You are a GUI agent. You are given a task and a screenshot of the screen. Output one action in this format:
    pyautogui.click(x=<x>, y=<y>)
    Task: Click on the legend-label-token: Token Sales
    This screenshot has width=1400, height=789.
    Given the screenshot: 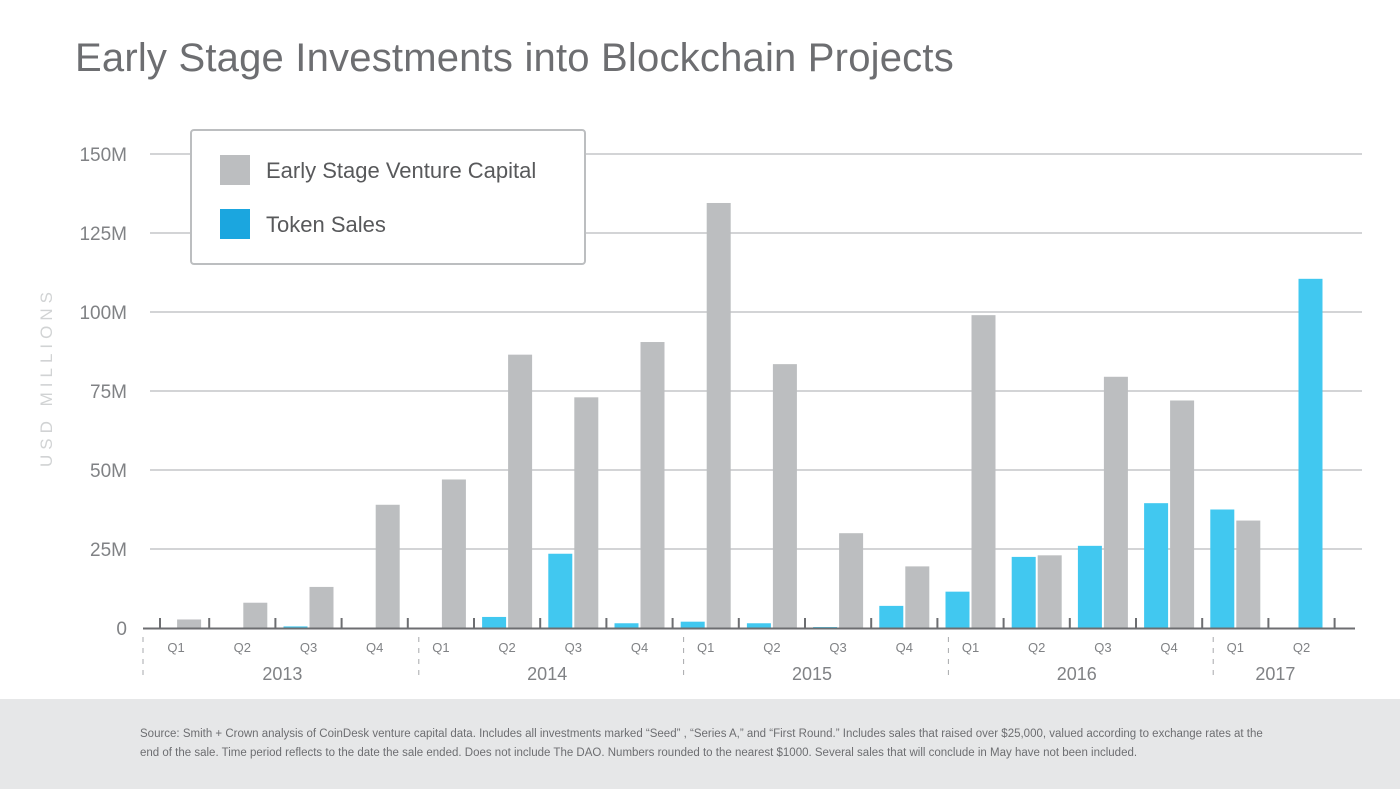 What is the action you would take?
    pyautogui.click(x=326, y=224)
    